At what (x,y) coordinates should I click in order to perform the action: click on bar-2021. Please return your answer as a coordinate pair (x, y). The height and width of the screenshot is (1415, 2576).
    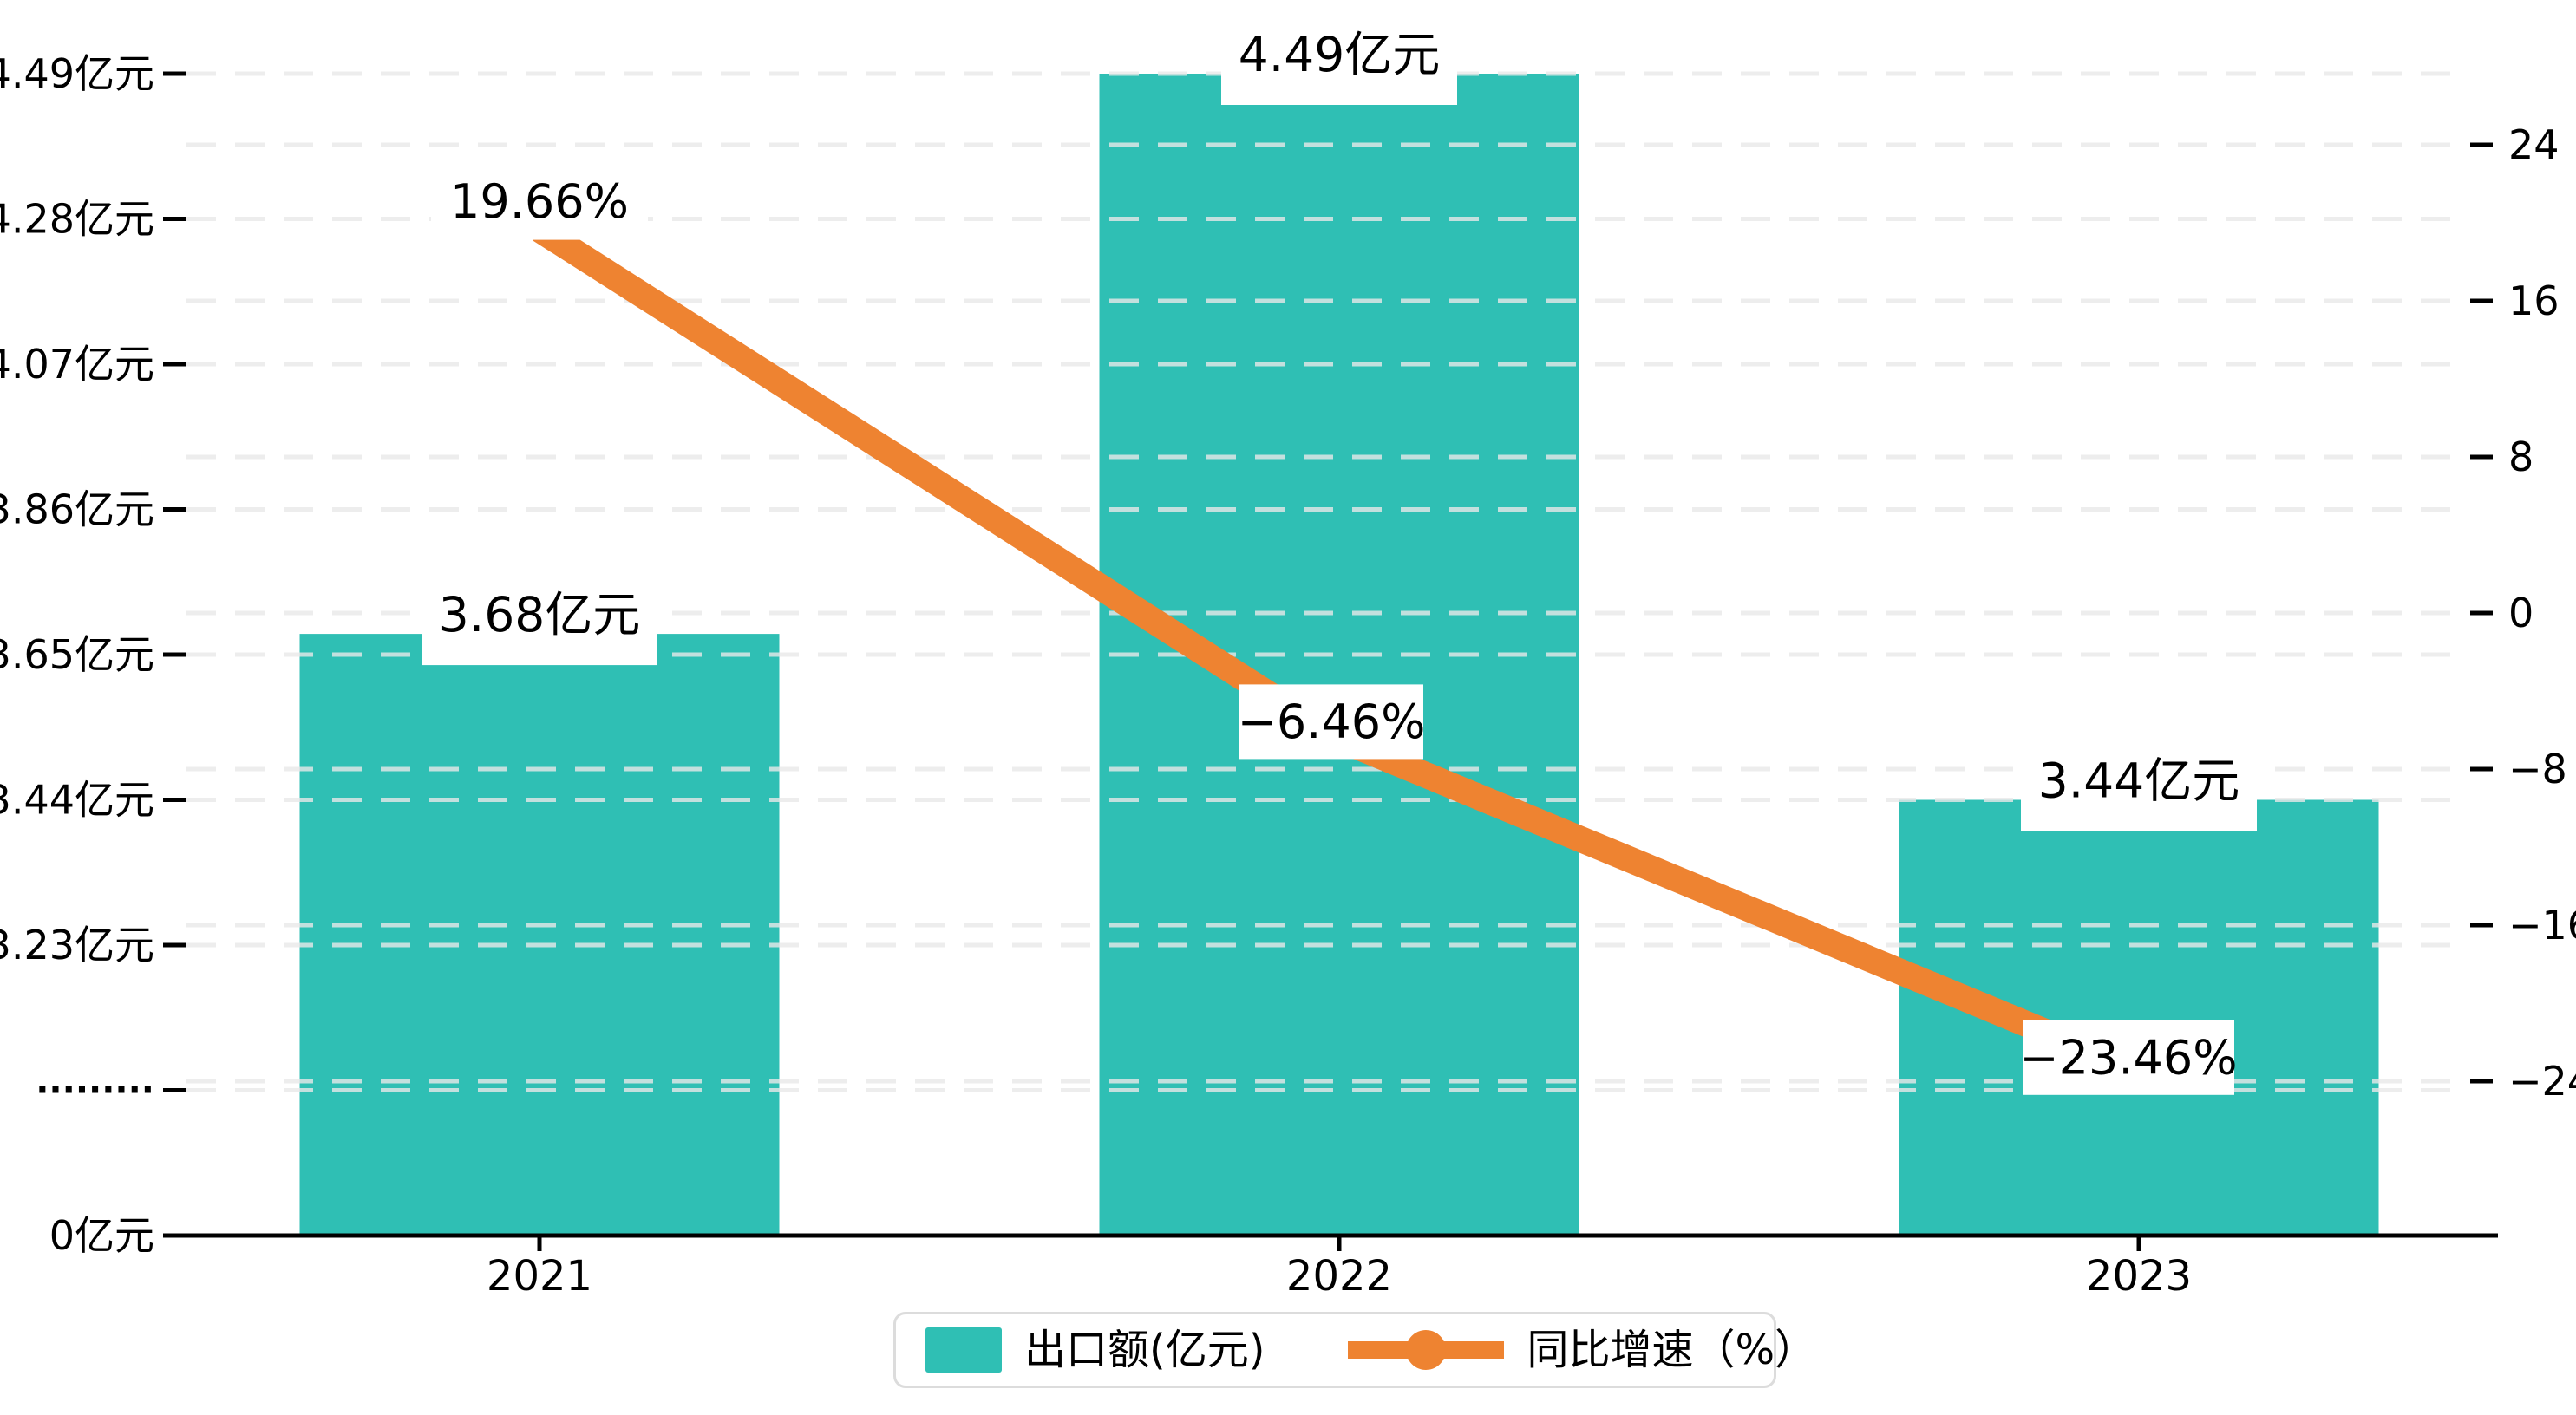
    Looking at the image, I should click on (539, 935).